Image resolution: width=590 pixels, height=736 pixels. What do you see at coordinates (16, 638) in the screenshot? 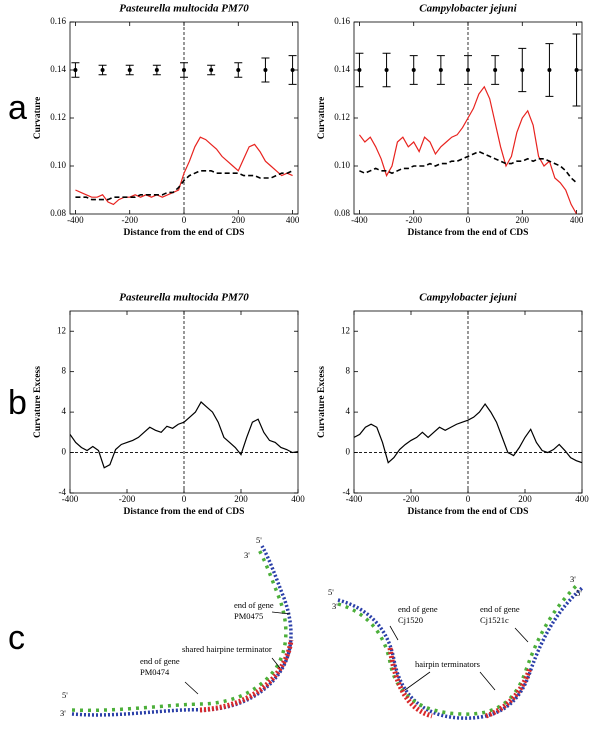
I see `panel-letter: c` at bounding box center [16, 638].